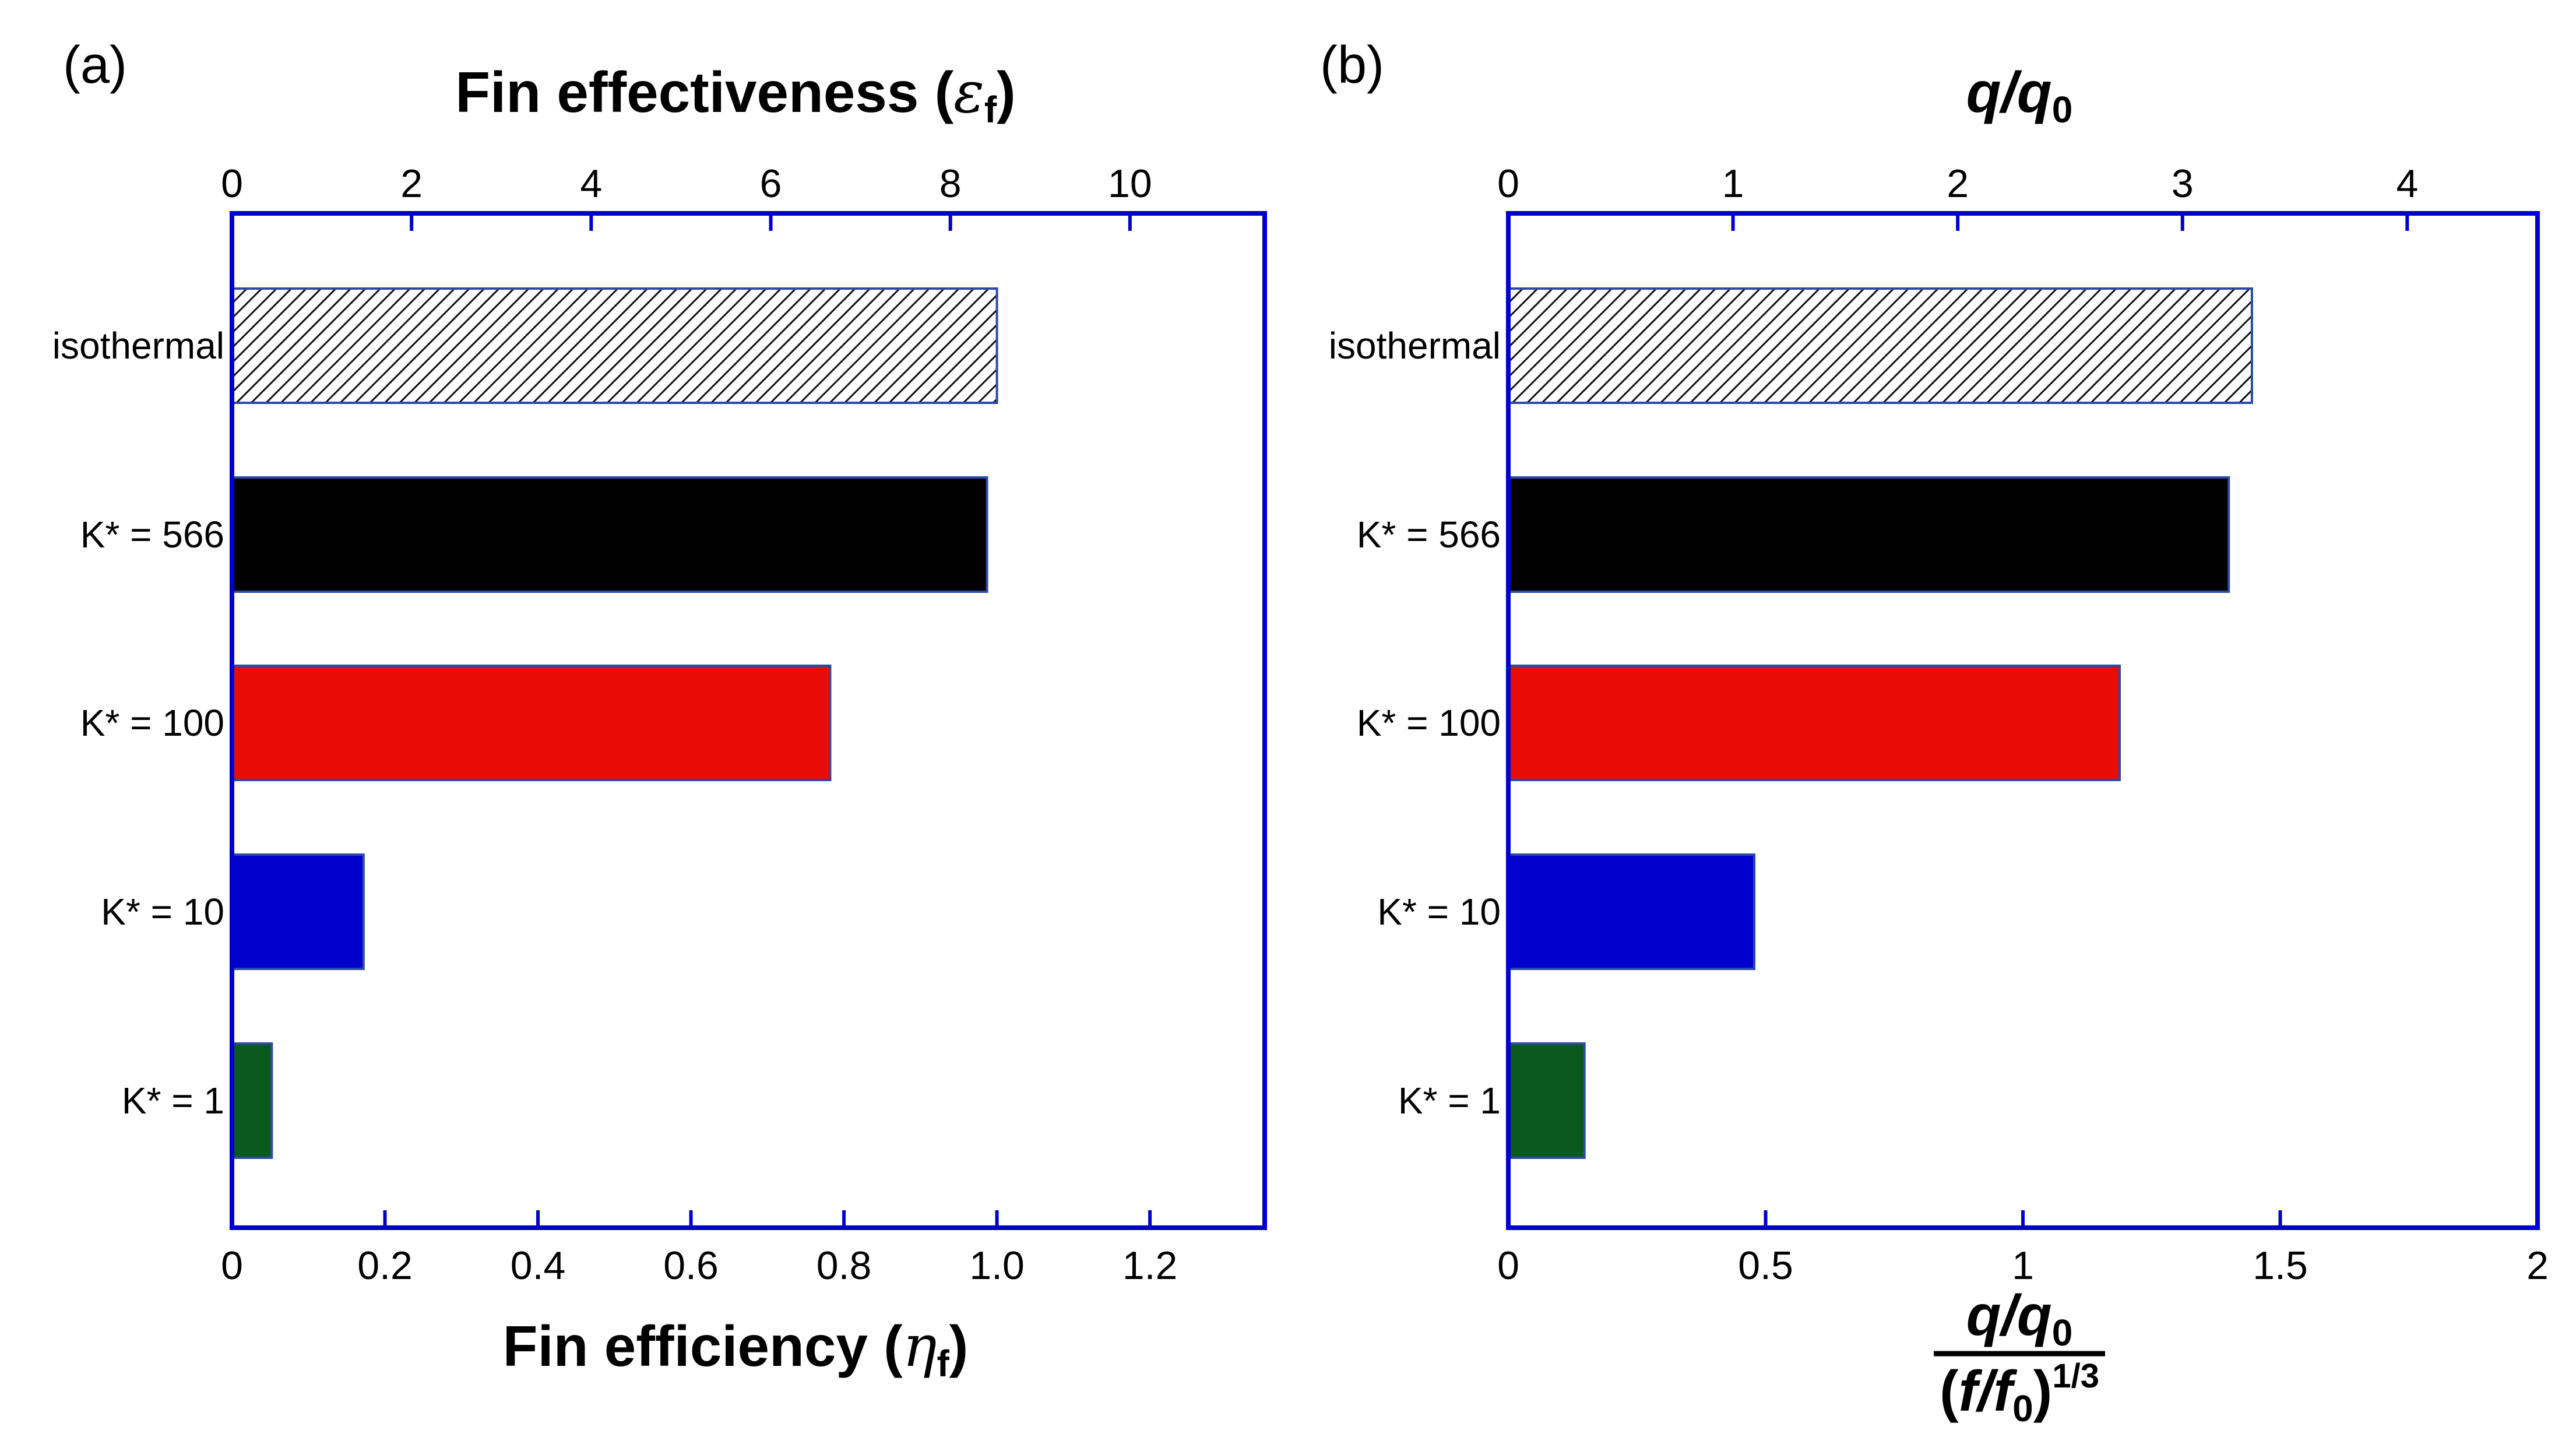 The width and height of the screenshot is (2576, 1451). I want to click on panel-b-top-tick-label: 2, so click(1958, 183).